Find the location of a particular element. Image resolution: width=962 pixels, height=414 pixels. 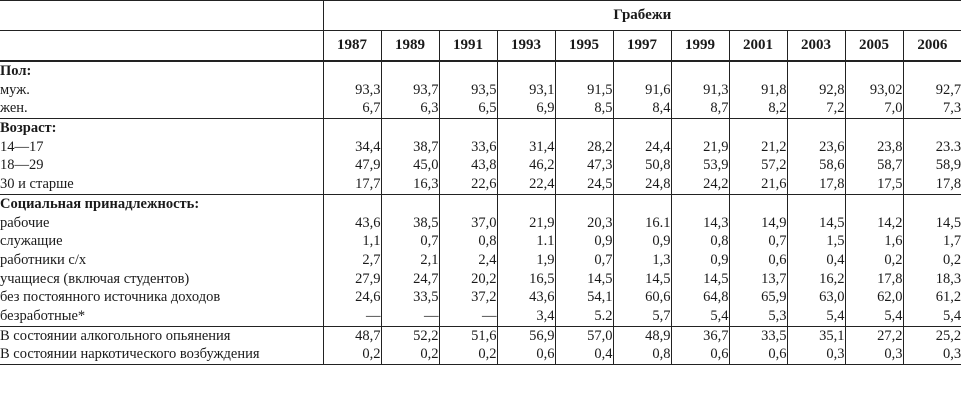

value-cell: 21,2 is located at coordinates (774, 146).